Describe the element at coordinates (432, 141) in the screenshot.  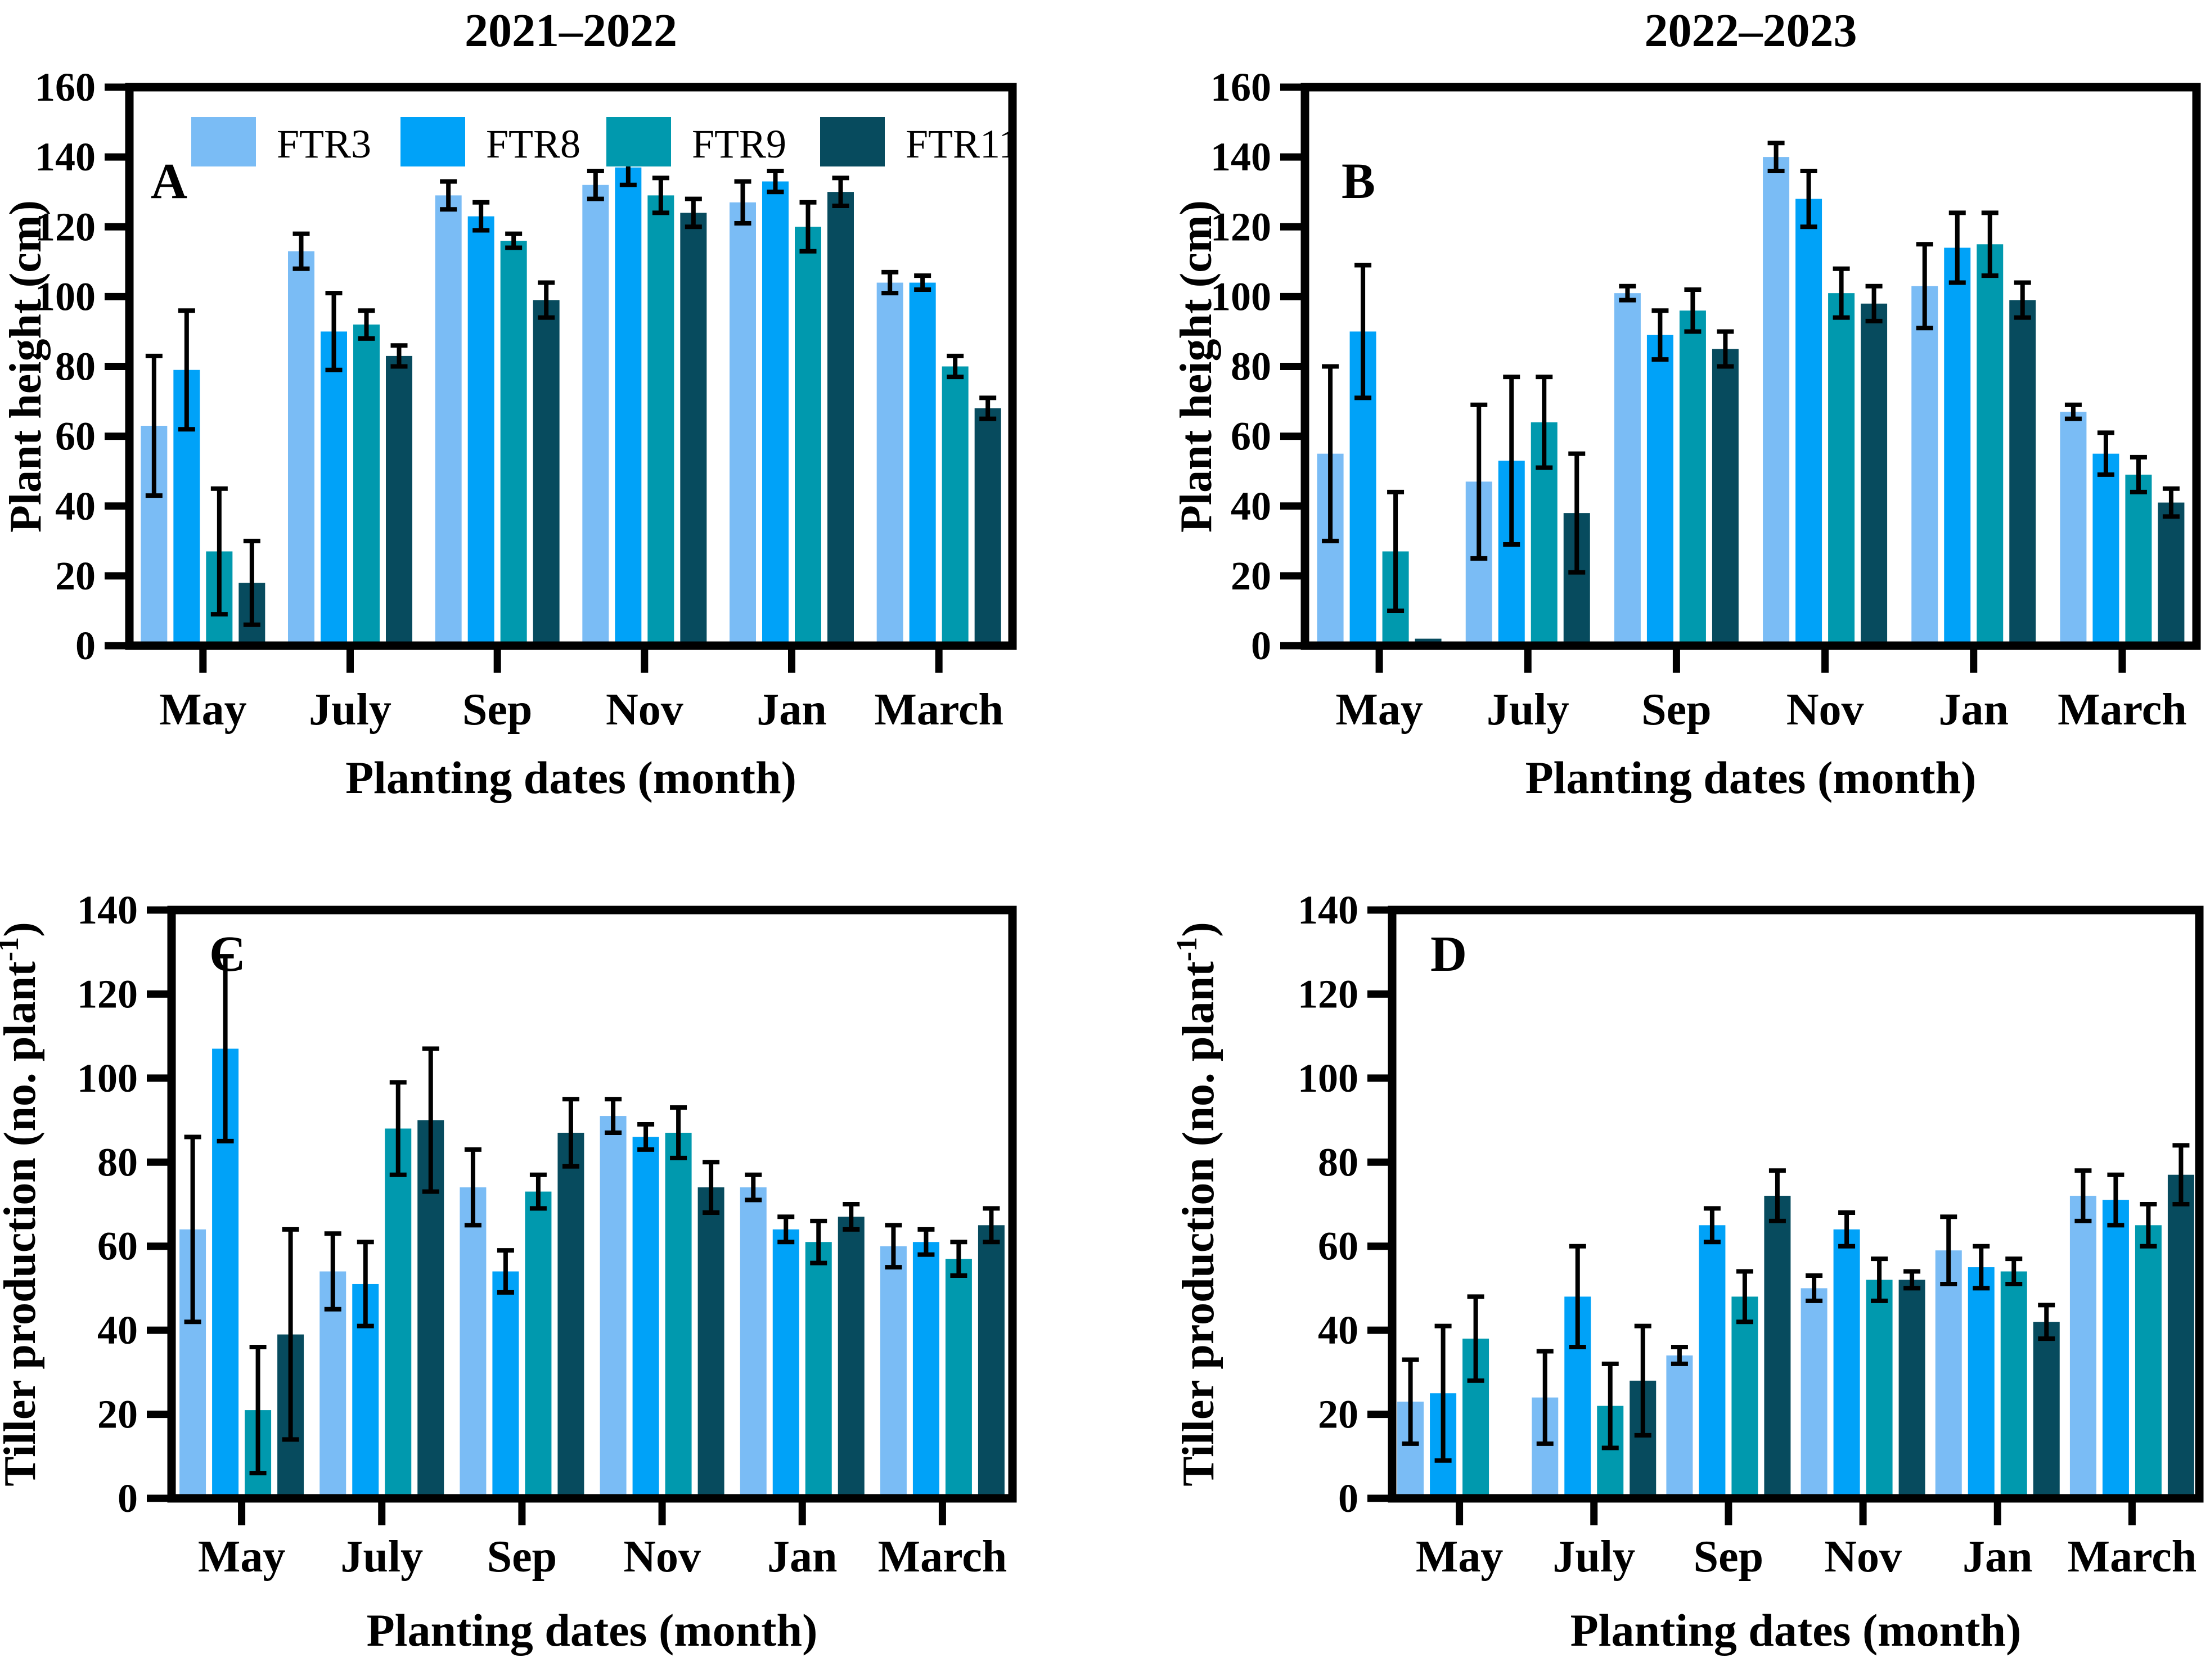
I see `legend-swatch-FTR8` at that location.